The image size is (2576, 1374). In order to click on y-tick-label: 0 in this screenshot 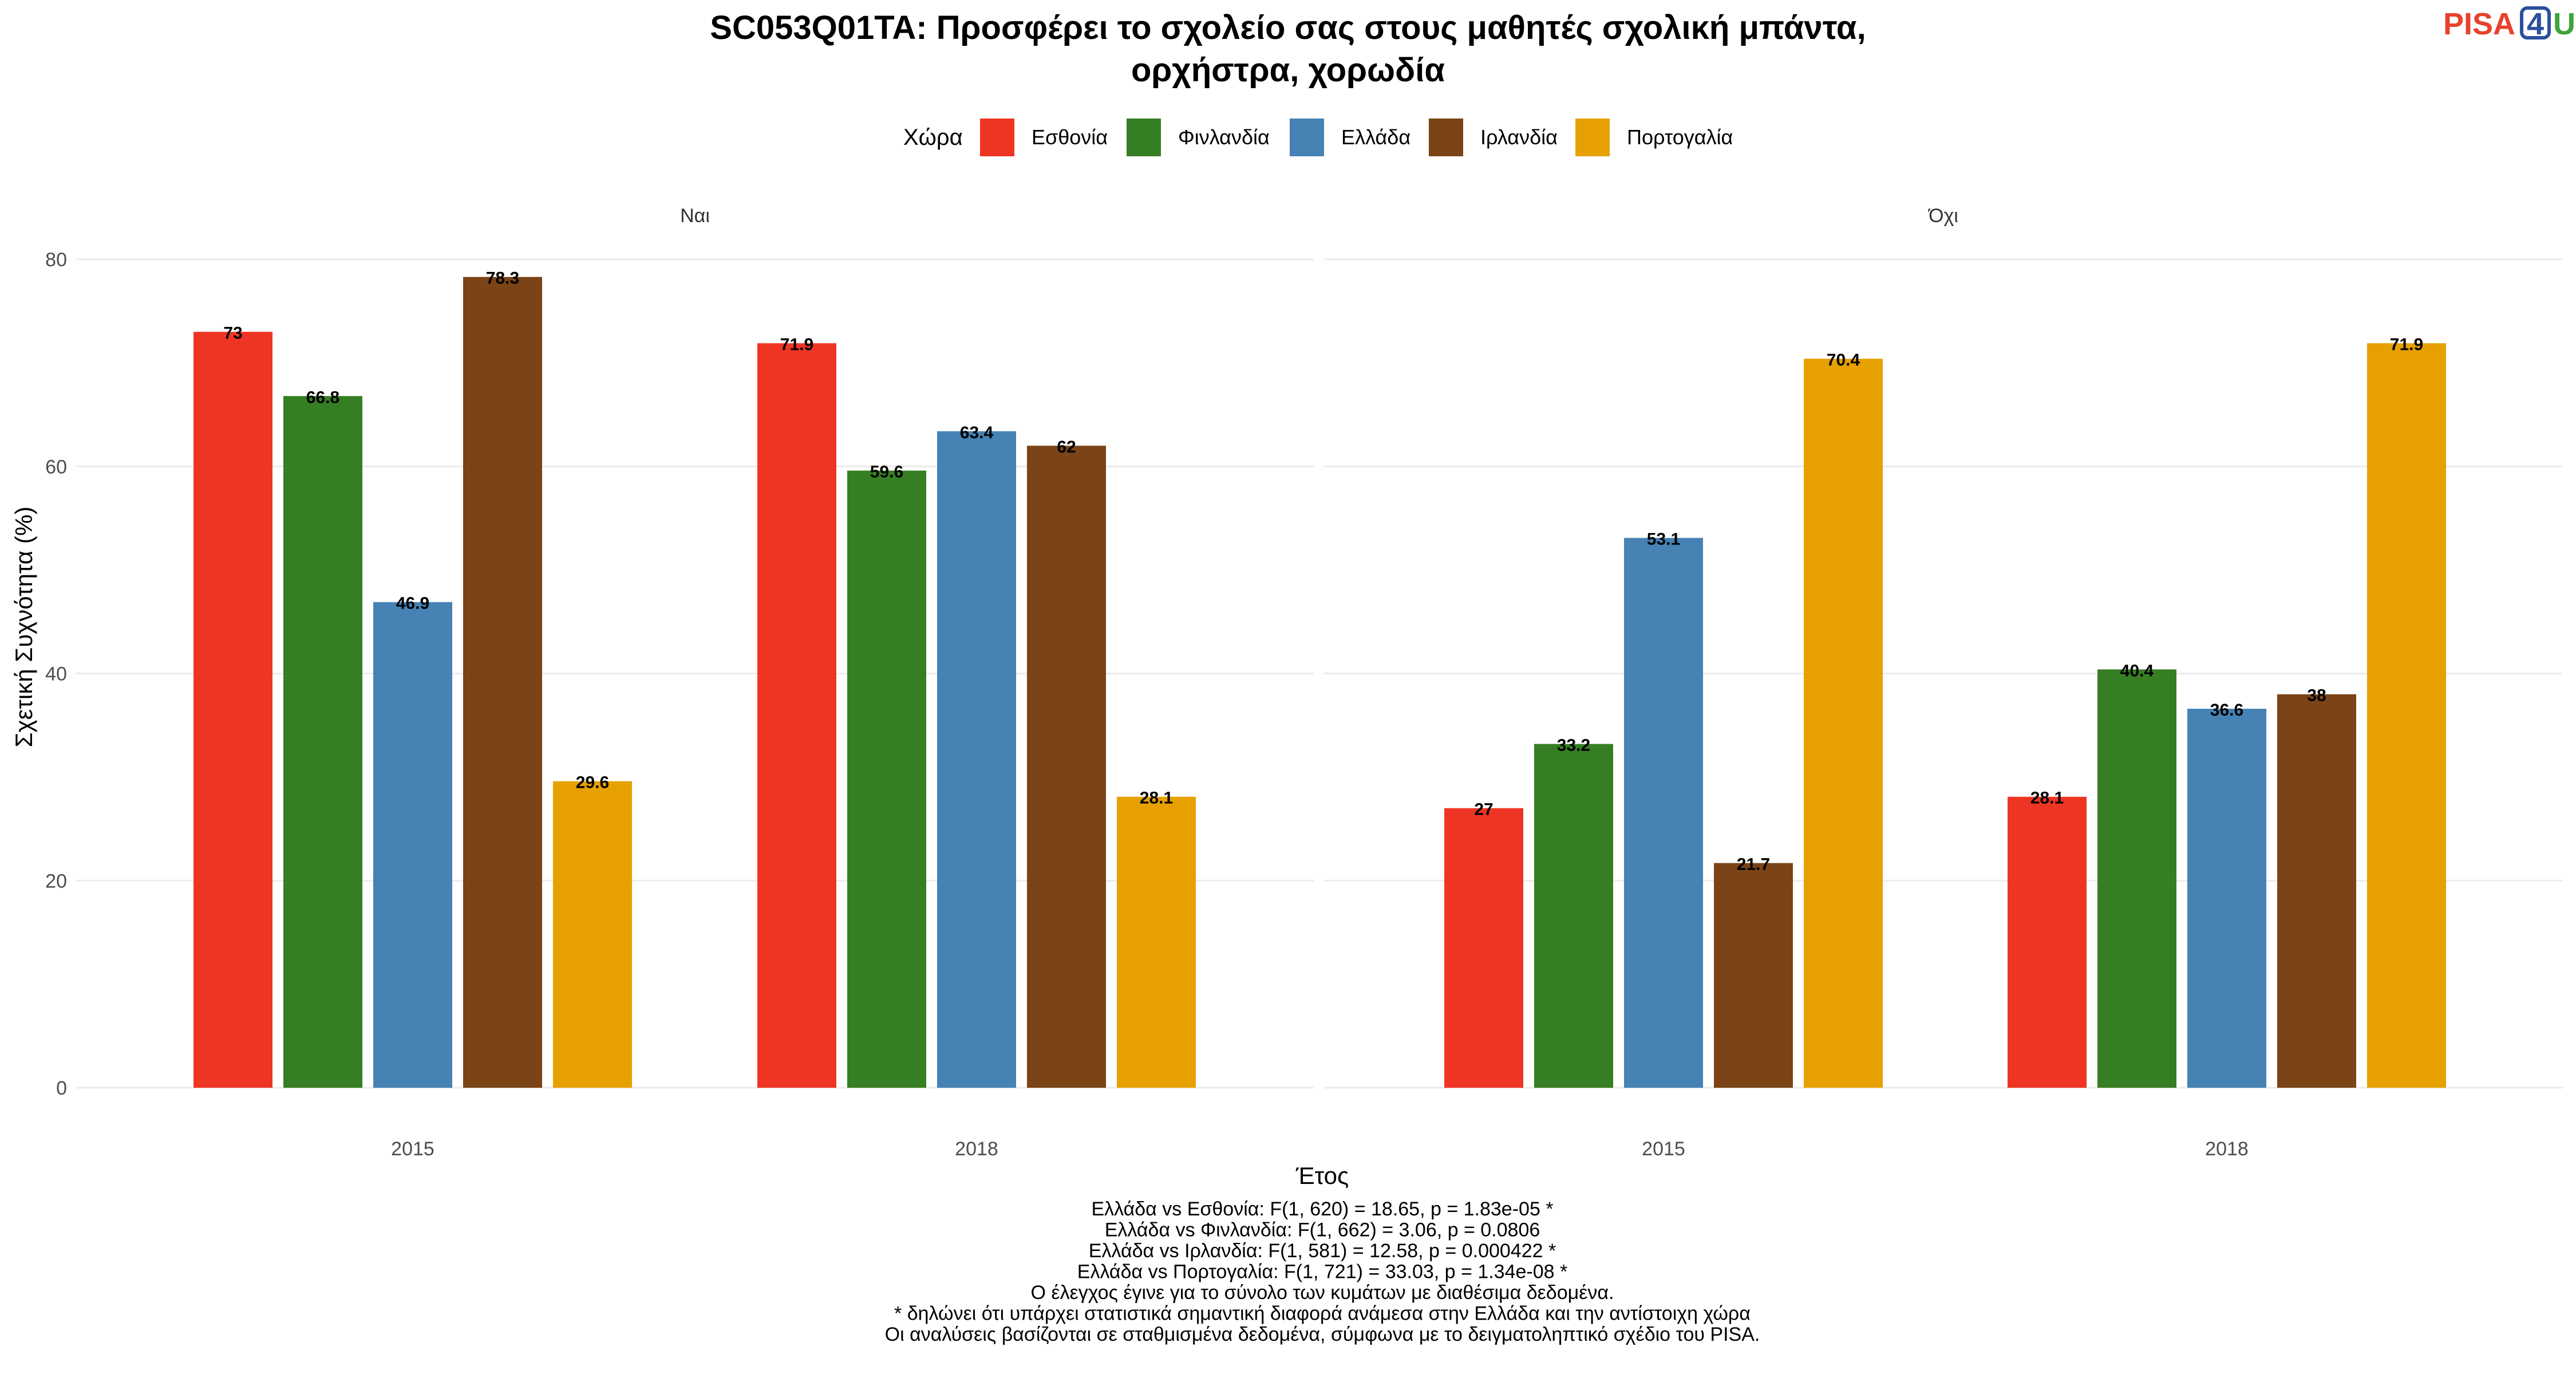, I will do `click(61, 1088)`.